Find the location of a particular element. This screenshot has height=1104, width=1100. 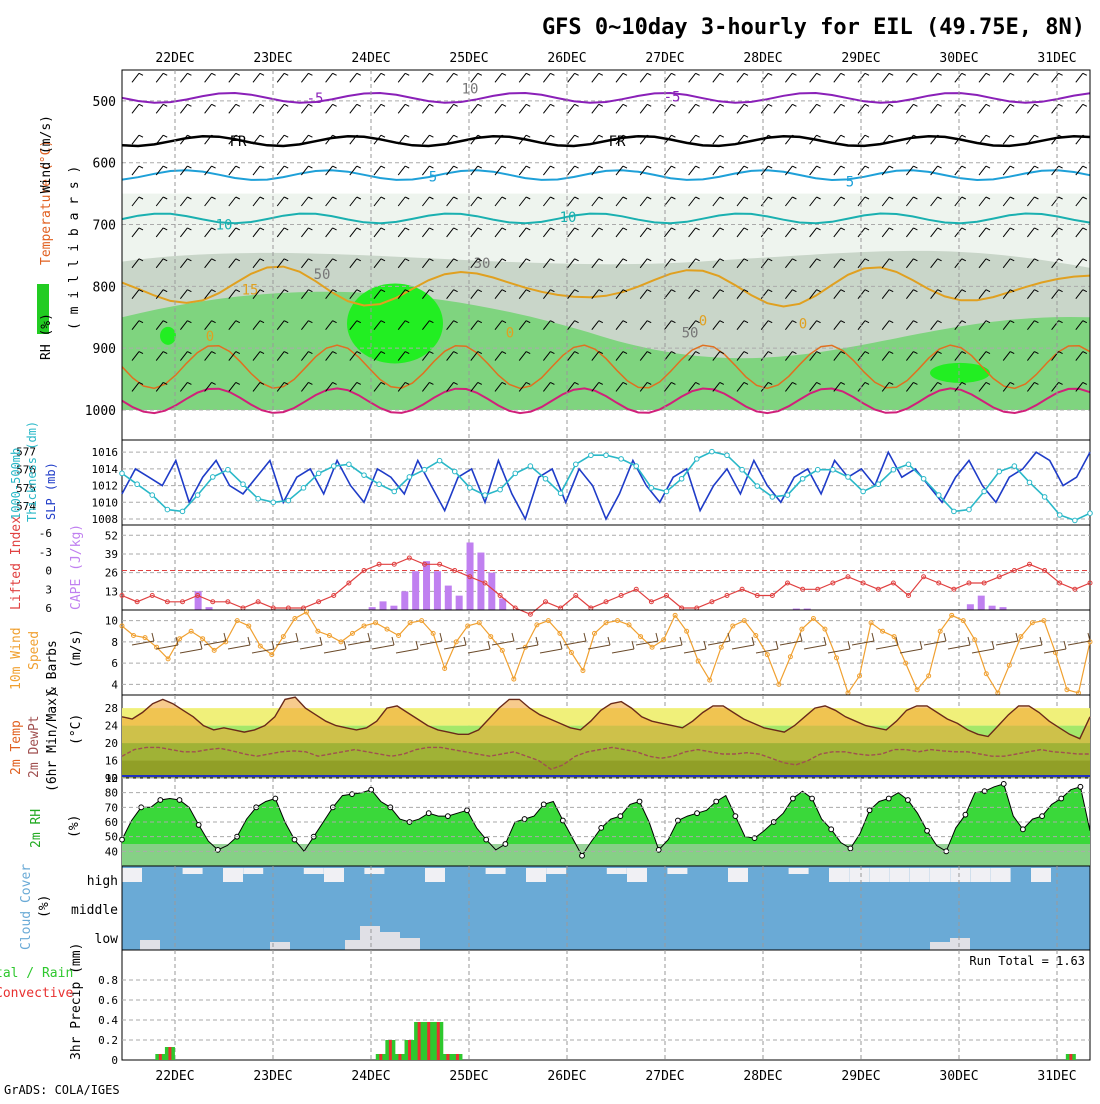

series-line-slp is located at coordinates (606, 486).